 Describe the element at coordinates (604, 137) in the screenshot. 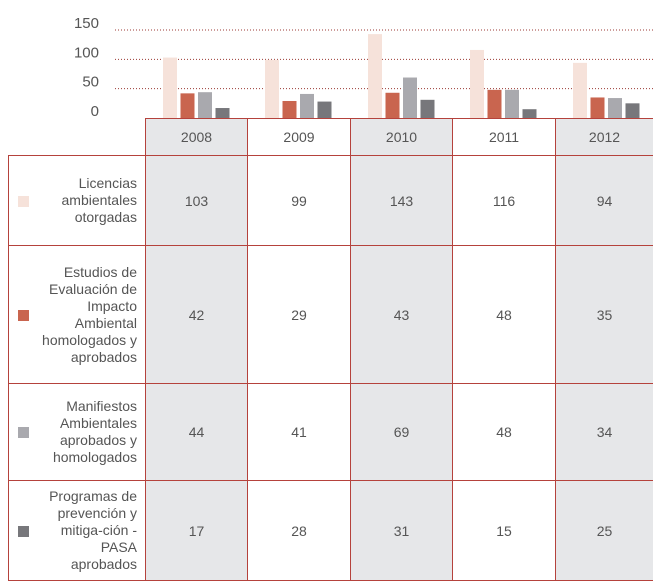

I see `year-header: 2012` at that location.